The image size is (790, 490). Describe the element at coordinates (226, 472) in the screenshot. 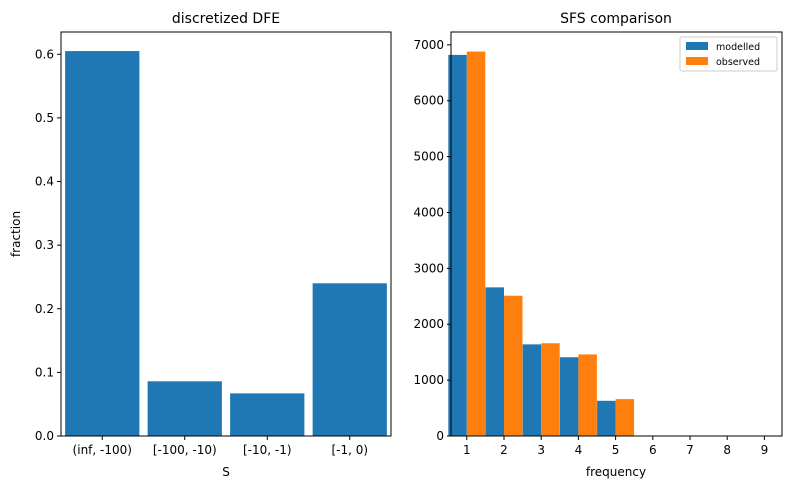

I see `x-axis-title: S` at that location.